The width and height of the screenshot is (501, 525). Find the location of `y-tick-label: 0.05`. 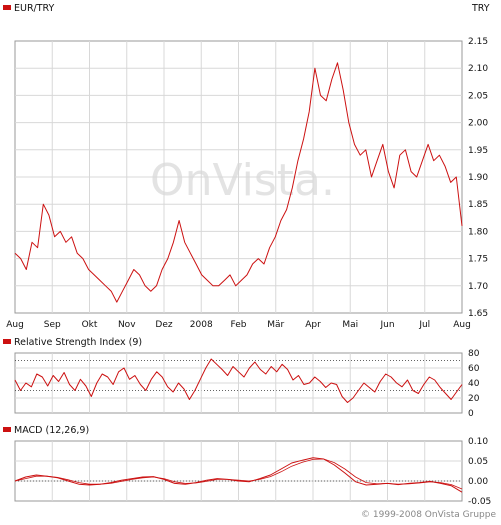

y-tick-label: 0.05 is located at coordinates (478, 462).